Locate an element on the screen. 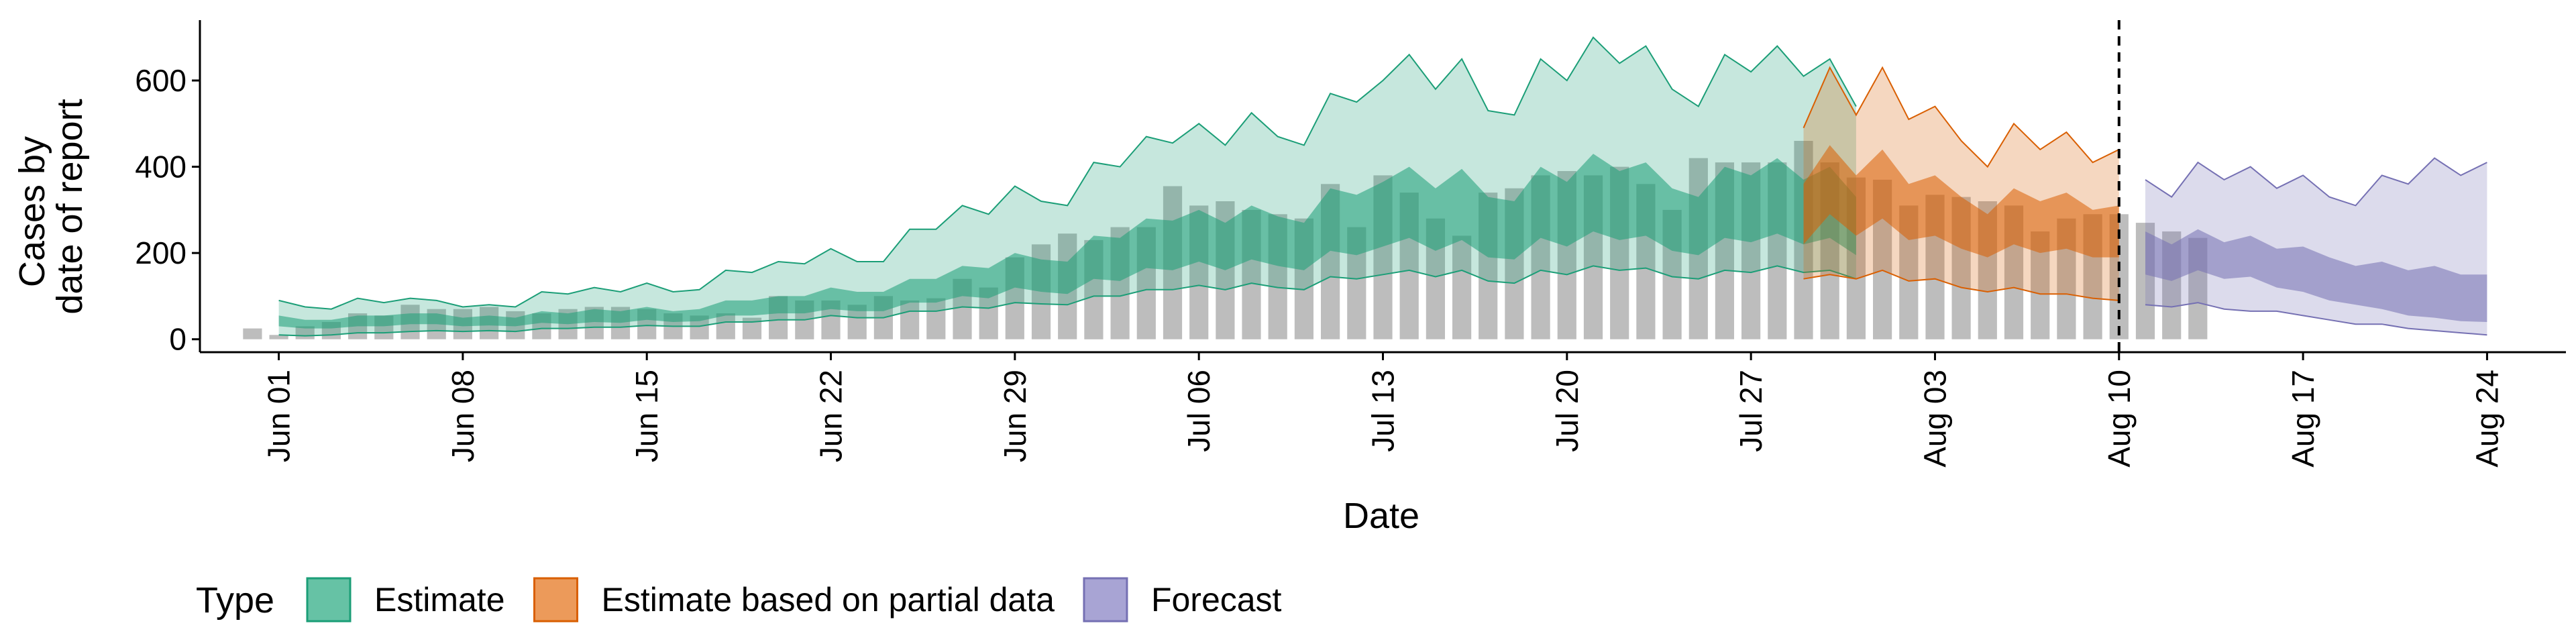 The image size is (2576, 644). ribbon-upper-line-partial is located at coordinates (1961, 117).